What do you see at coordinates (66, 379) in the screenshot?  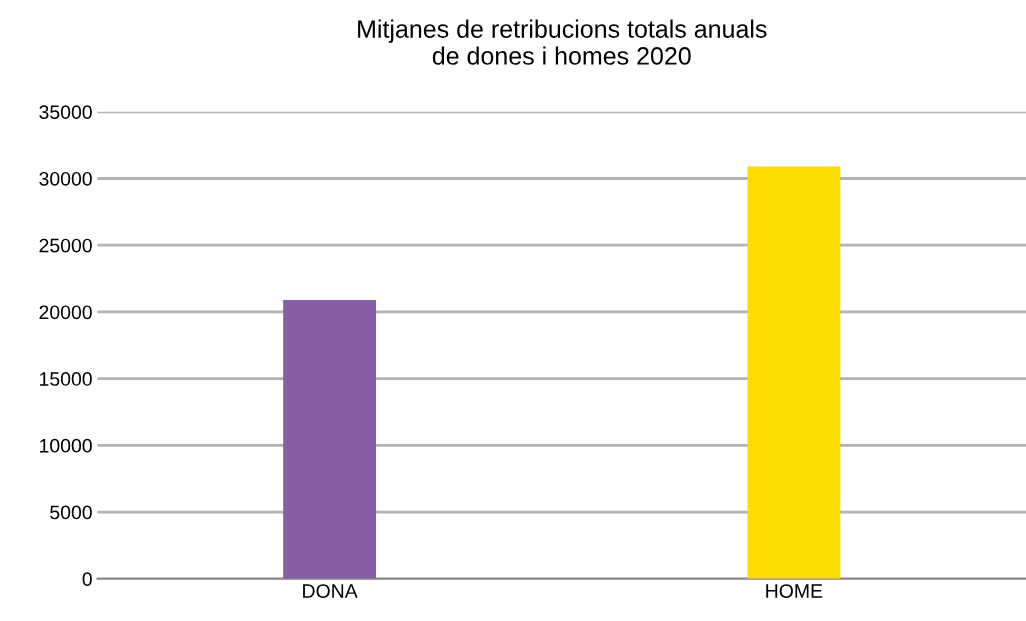 I see `y-tick-label: 15000` at bounding box center [66, 379].